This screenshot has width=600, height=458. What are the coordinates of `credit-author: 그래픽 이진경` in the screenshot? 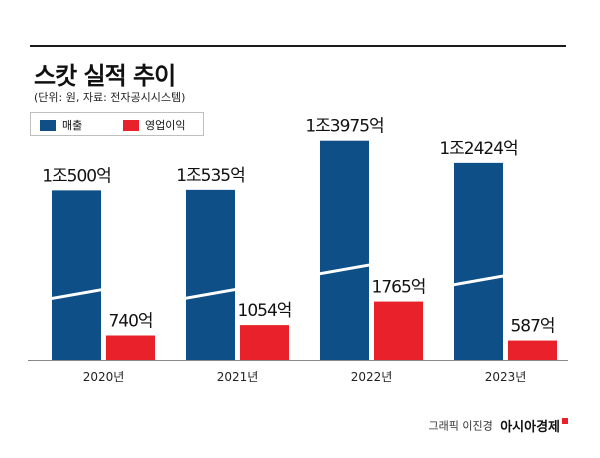 It's located at (460, 426).